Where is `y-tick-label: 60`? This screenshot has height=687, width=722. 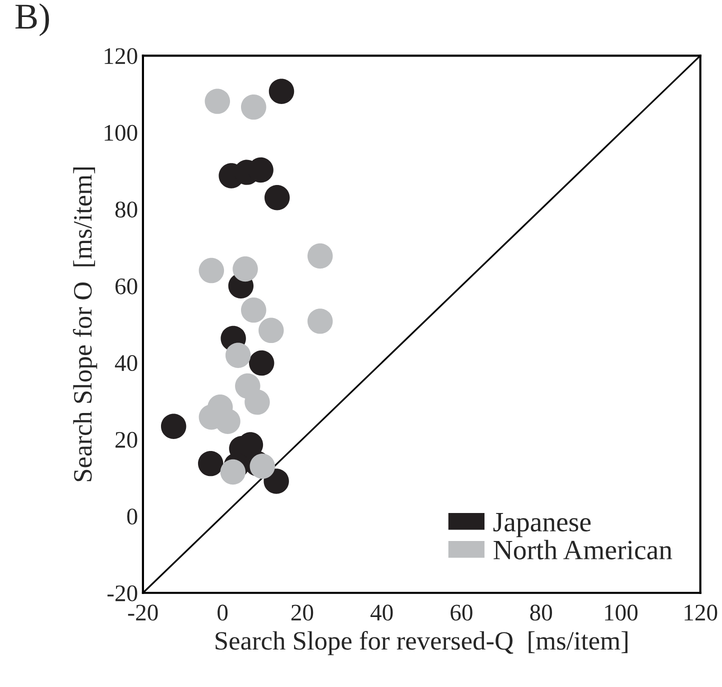
y-tick-label: 60 is located at coordinates (127, 286).